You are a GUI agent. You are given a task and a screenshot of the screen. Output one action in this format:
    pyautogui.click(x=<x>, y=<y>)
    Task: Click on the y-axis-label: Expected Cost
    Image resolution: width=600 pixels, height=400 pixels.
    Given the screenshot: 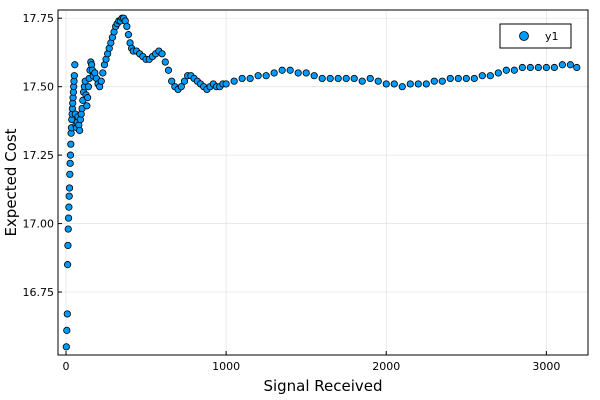 What is the action you would take?
    pyautogui.click(x=11, y=182)
    